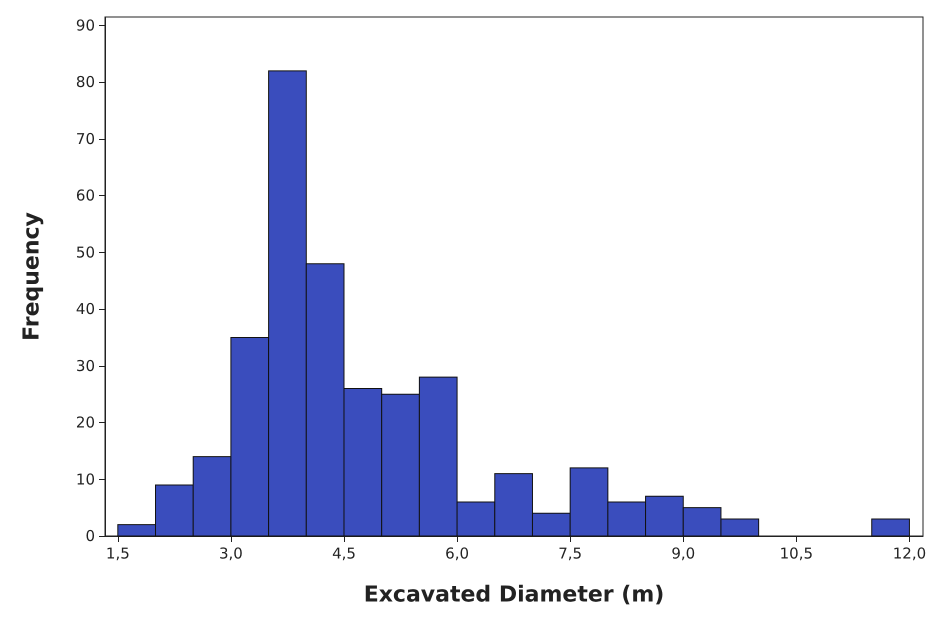  What do you see at coordinates (85, 479) in the screenshot?
I see `y-tick-label: 10` at bounding box center [85, 479].